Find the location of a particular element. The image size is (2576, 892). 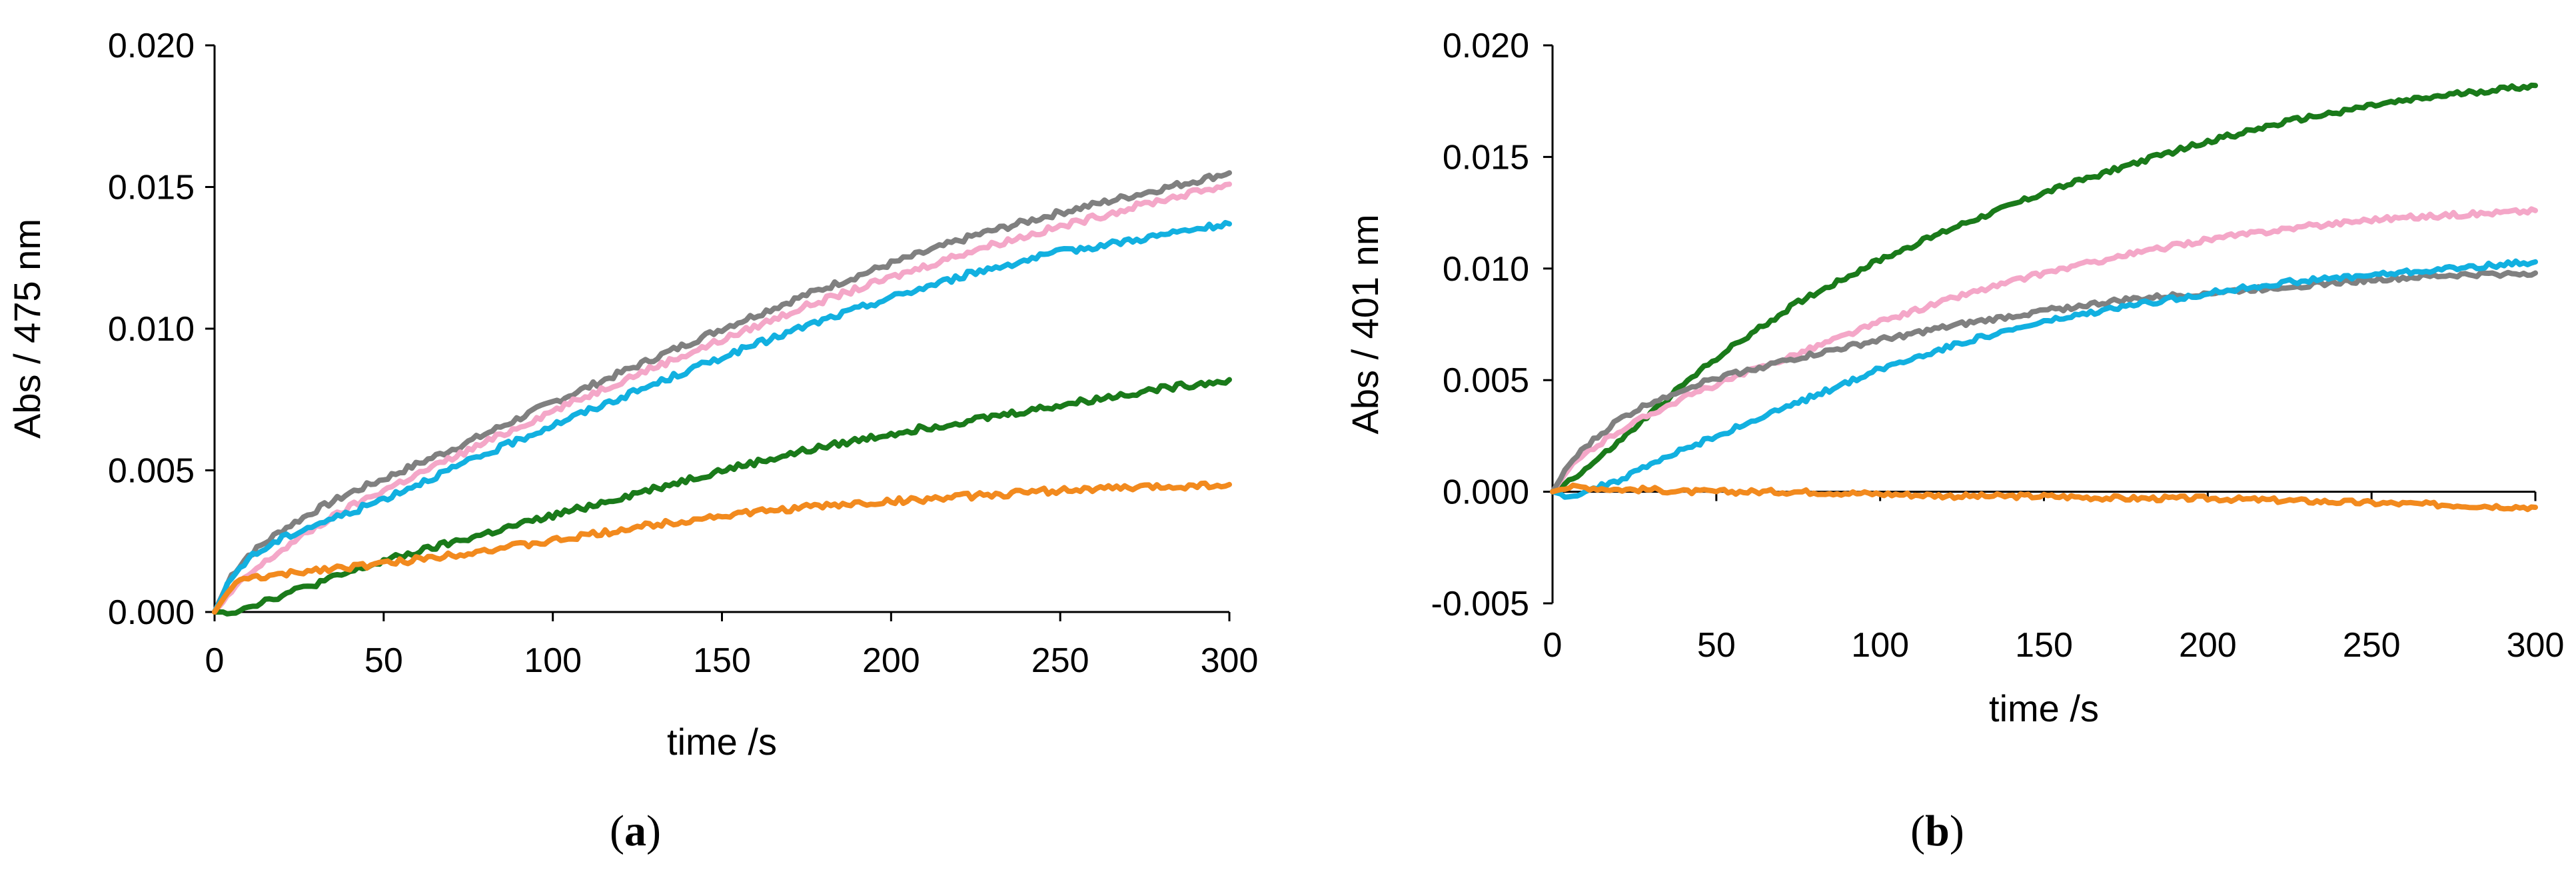

panel-label: (b) is located at coordinates (1937, 831).